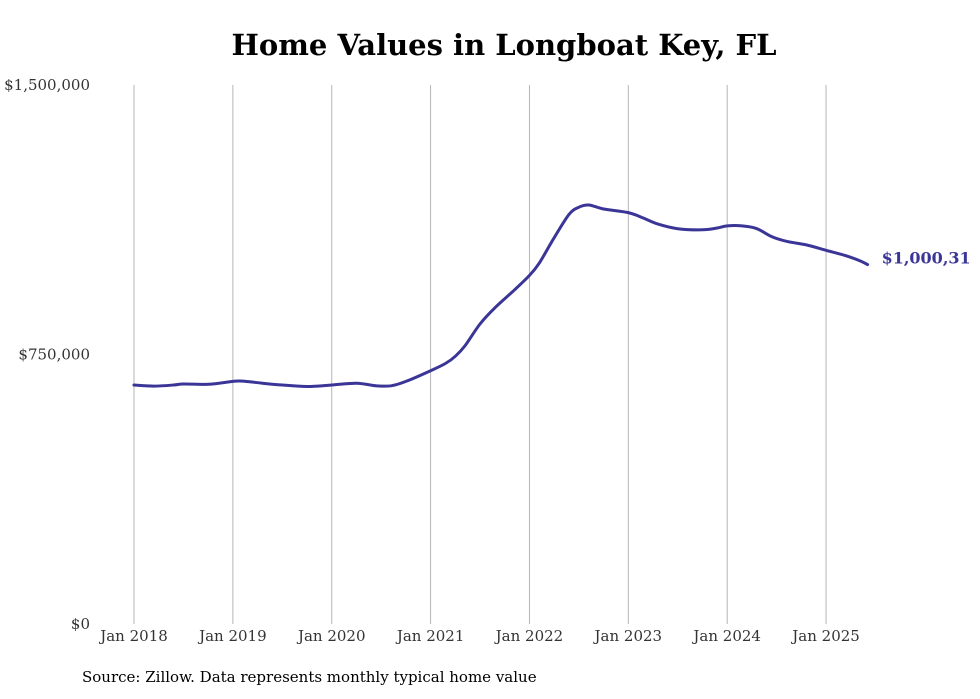 Image resolution: width=980 pixels, height=699 pixels. Describe the element at coordinates (133, 636) in the screenshot. I see `x-tick-label: Jan 2018` at that location.